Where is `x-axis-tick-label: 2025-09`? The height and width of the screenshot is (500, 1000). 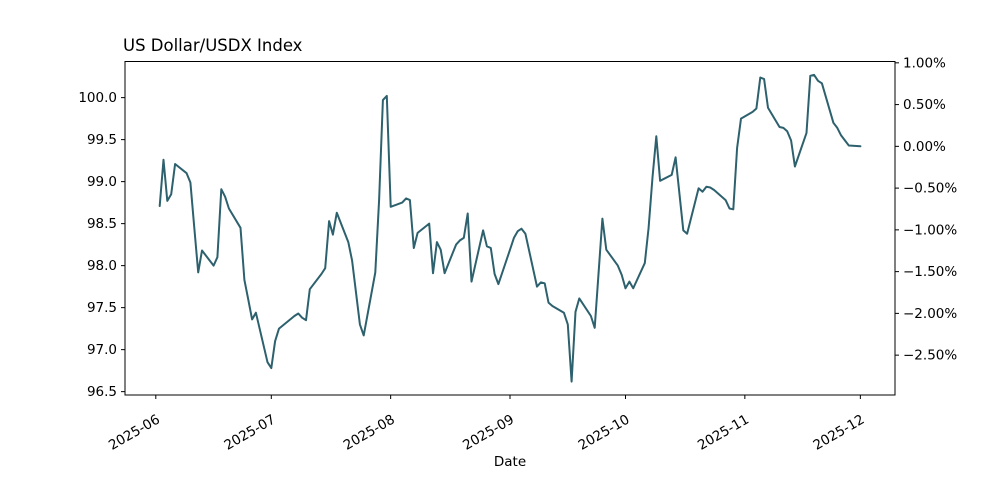 x-axis-tick-label: 2025-09 is located at coordinates (488, 433).